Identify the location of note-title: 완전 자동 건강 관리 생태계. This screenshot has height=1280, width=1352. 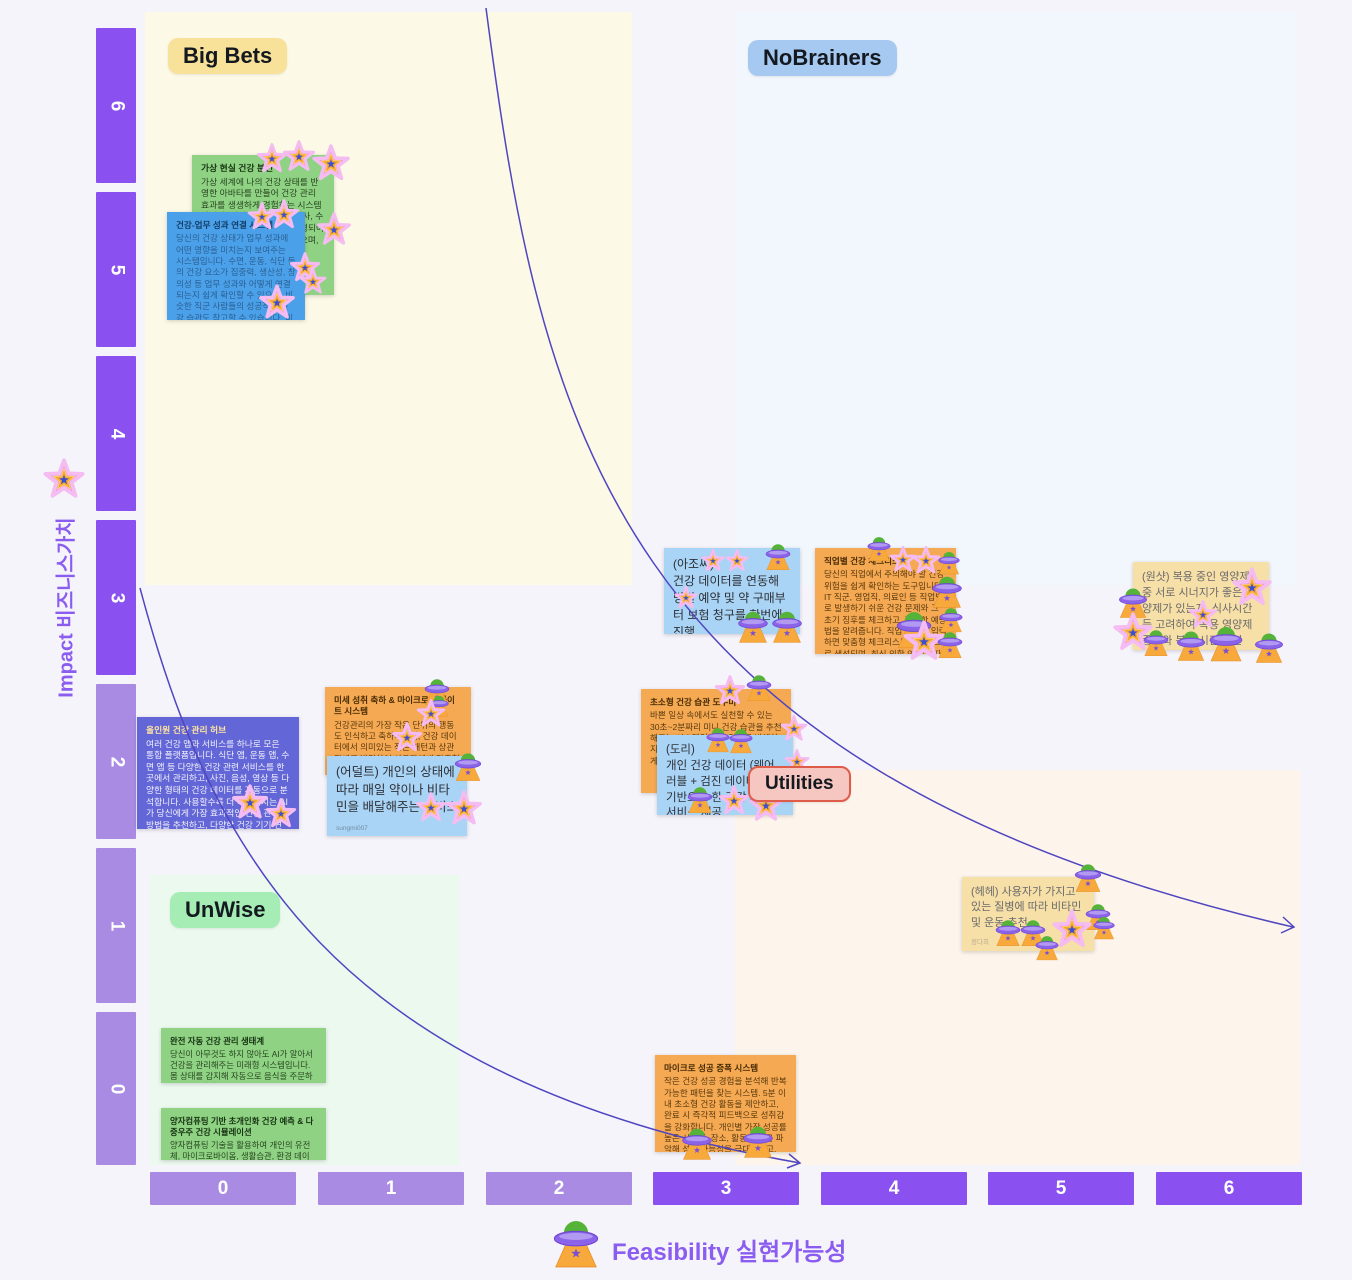
(217, 1041).